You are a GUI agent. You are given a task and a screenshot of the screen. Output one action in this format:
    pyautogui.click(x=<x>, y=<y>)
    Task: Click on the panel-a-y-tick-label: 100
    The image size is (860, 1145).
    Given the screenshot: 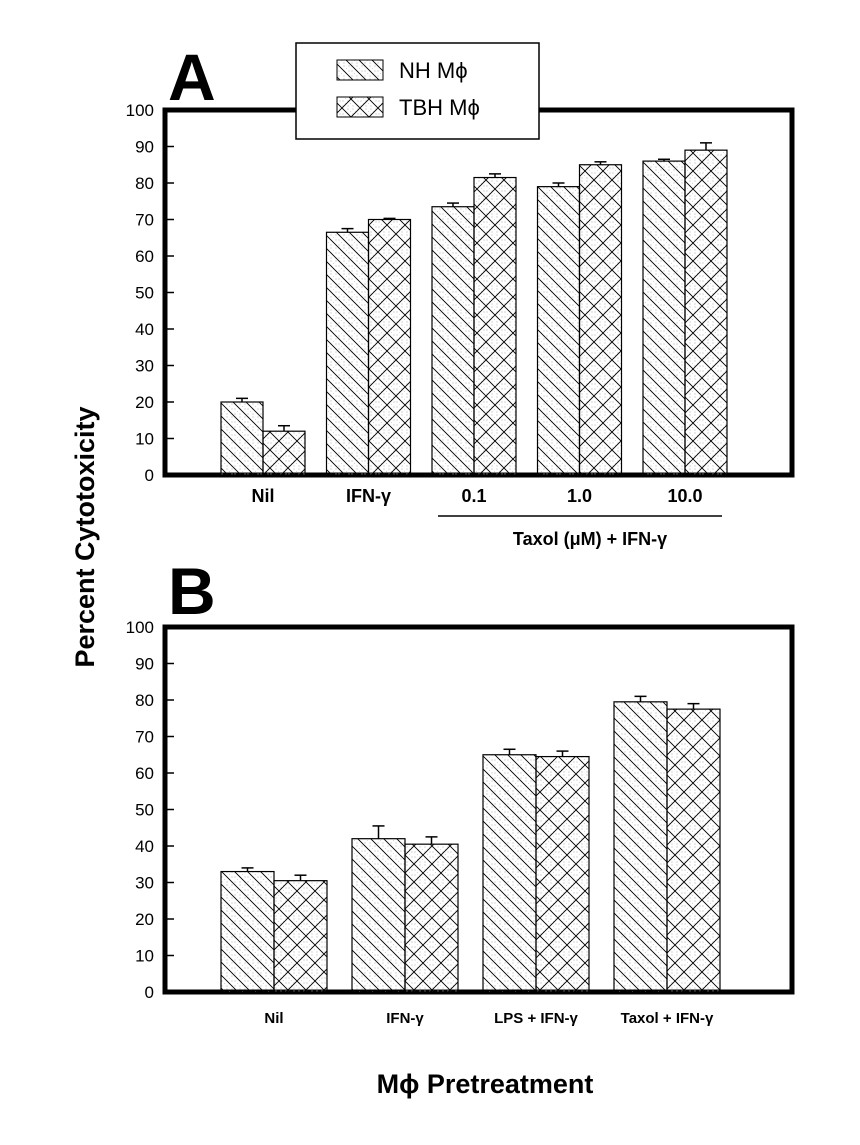 What is the action you would take?
    pyautogui.click(x=140, y=110)
    